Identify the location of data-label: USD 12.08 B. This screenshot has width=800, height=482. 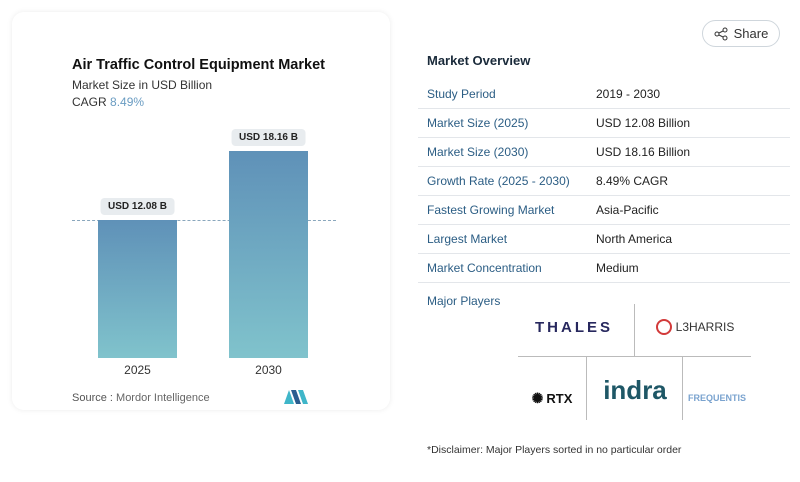
(137, 207).